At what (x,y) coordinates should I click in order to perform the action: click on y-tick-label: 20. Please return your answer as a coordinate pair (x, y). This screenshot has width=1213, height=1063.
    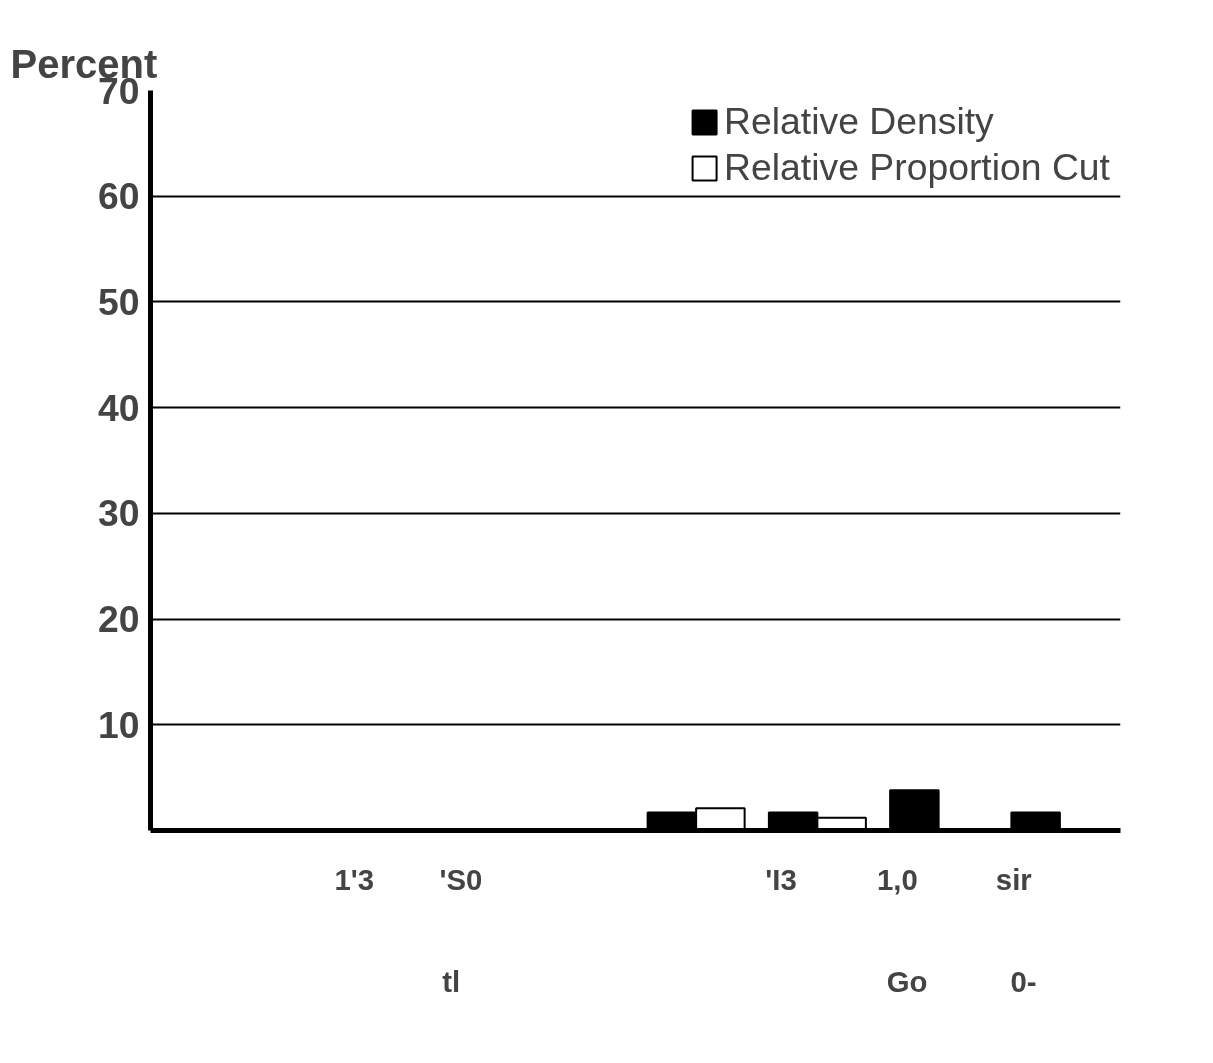
    Looking at the image, I should click on (118, 619).